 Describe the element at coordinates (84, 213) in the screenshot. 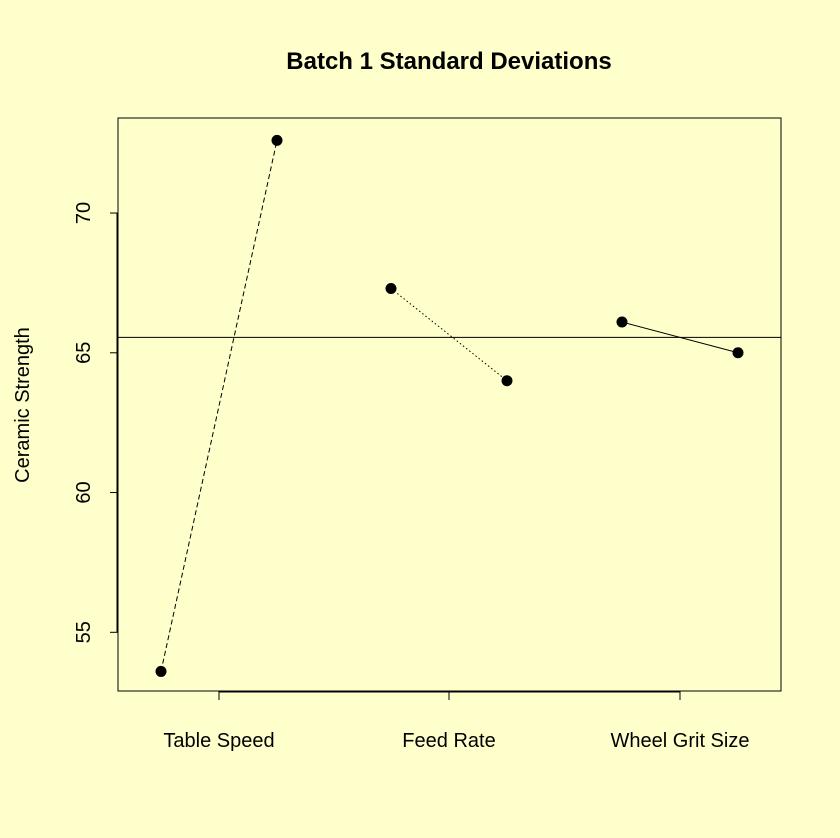

I see `y-tick-label: 70` at that location.